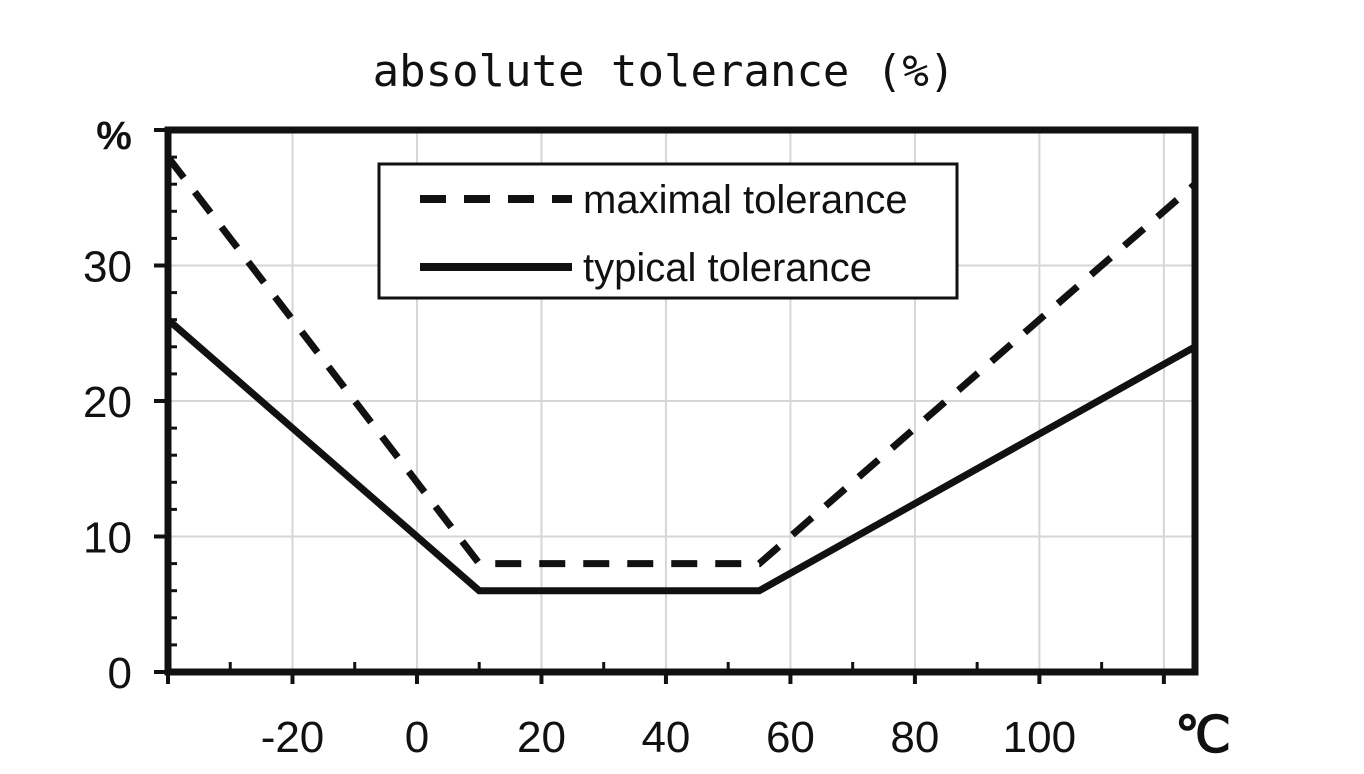 The width and height of the screenshot is (1364, 774). Describe the element at coordinates (120, 673) in the screenshot. I see `y-tick-label: 0` at that location.